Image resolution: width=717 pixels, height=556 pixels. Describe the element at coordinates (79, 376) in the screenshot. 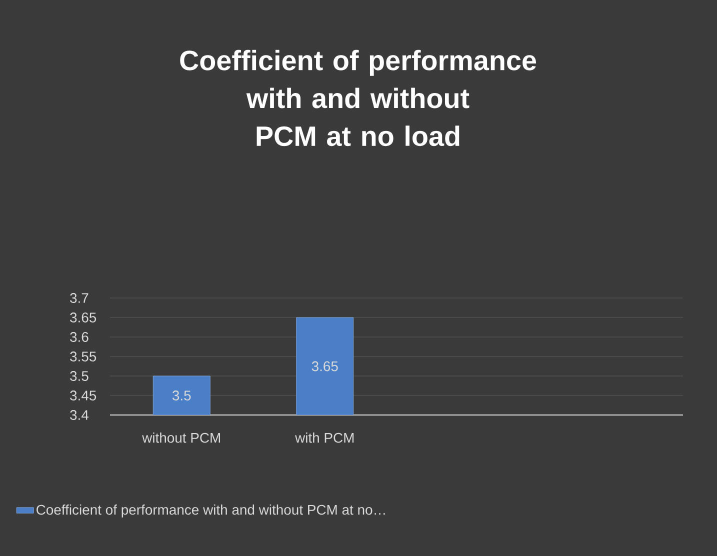

I see `y-tick-label: 3.5` at that location.